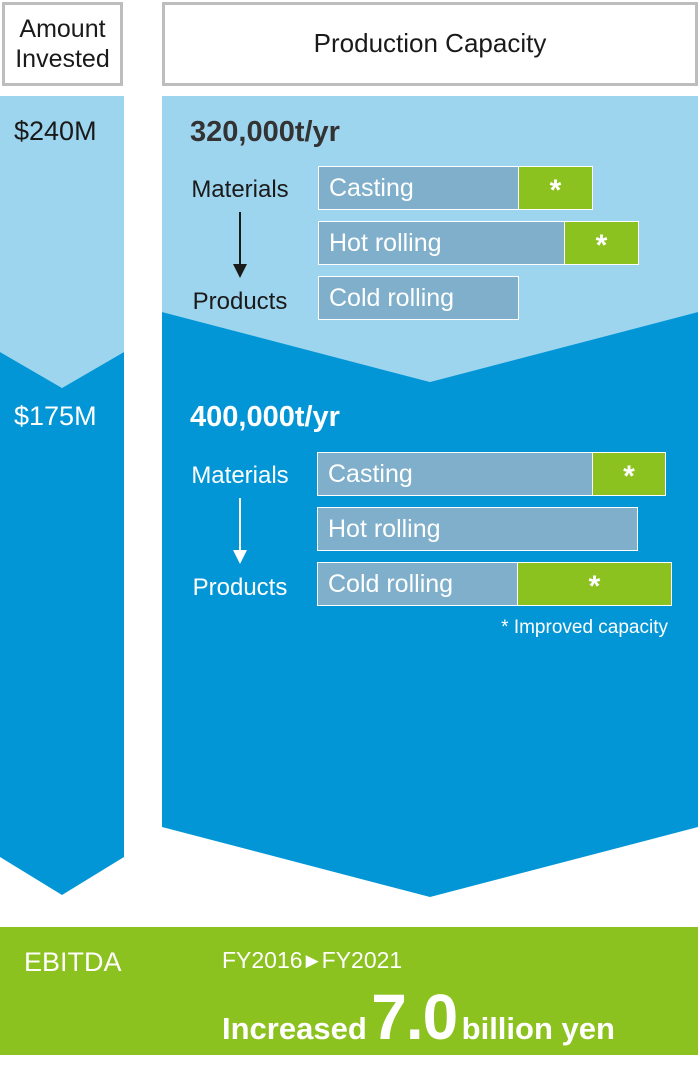 The width and height of the screenshot is (698, 1067). I want to click on ebitda-result: Increased 7.0 billion yen, so click(418, 1026).